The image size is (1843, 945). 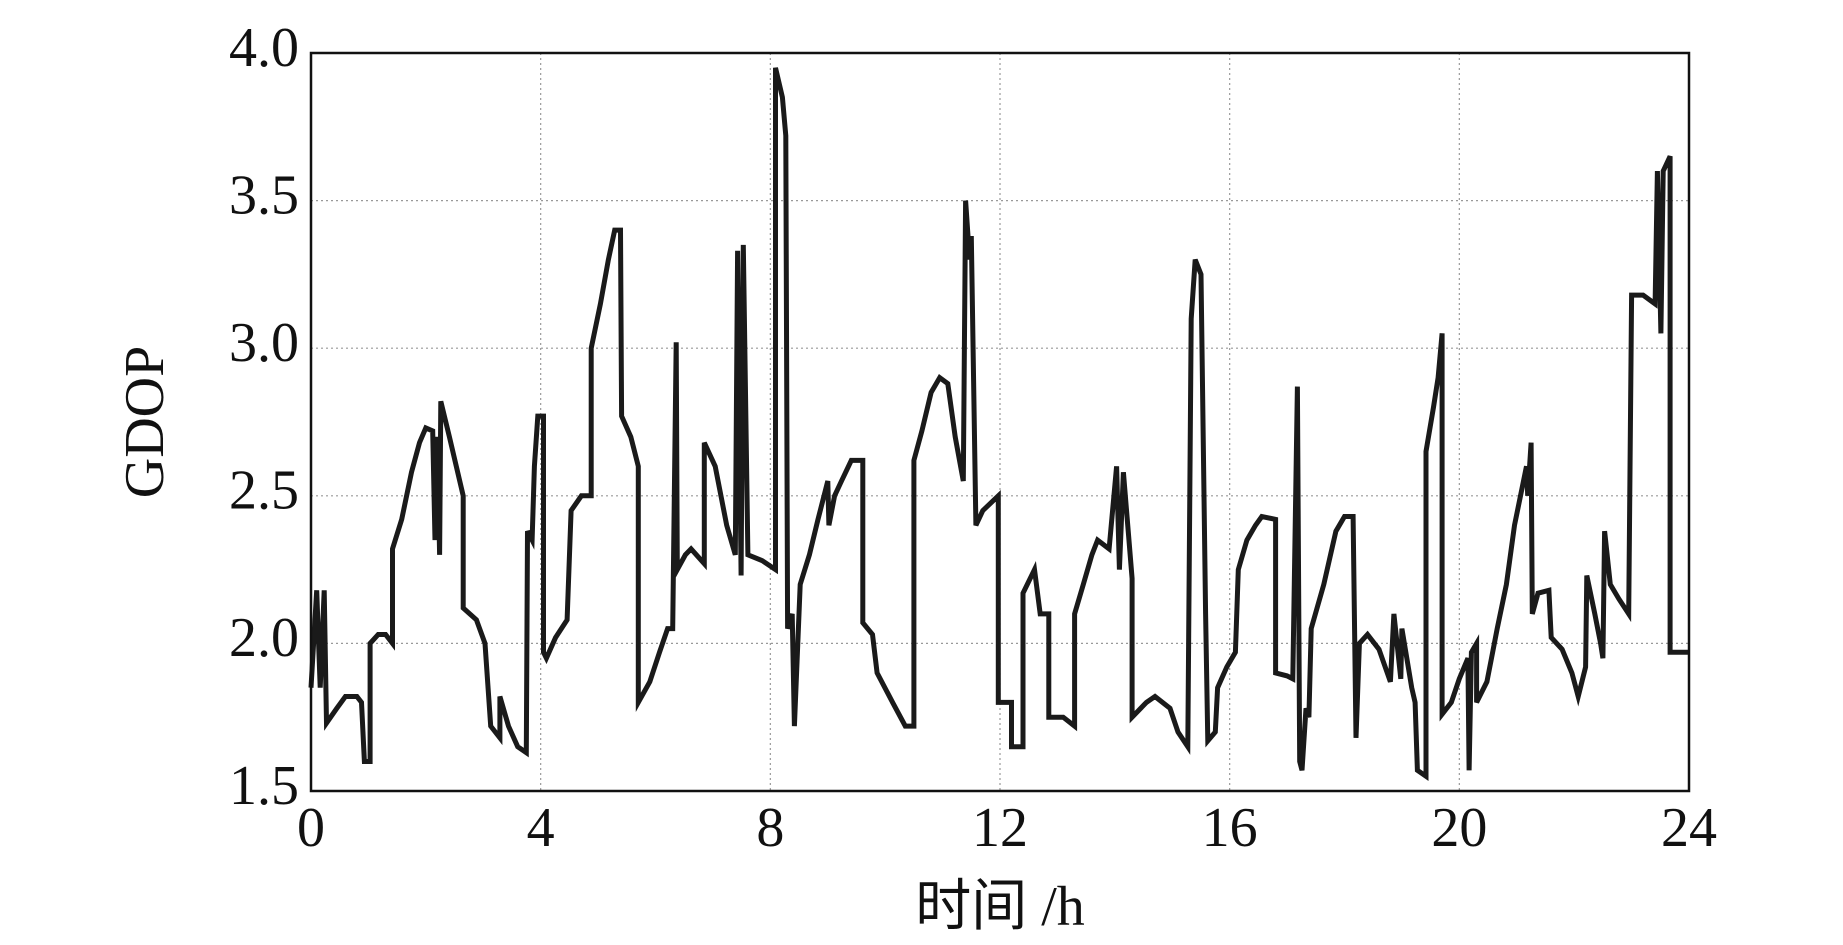 What do you see at coordinates (264, 638) in the screenshot?
I see `y-tick-label: 2.0` at bounding box center [264, 638].